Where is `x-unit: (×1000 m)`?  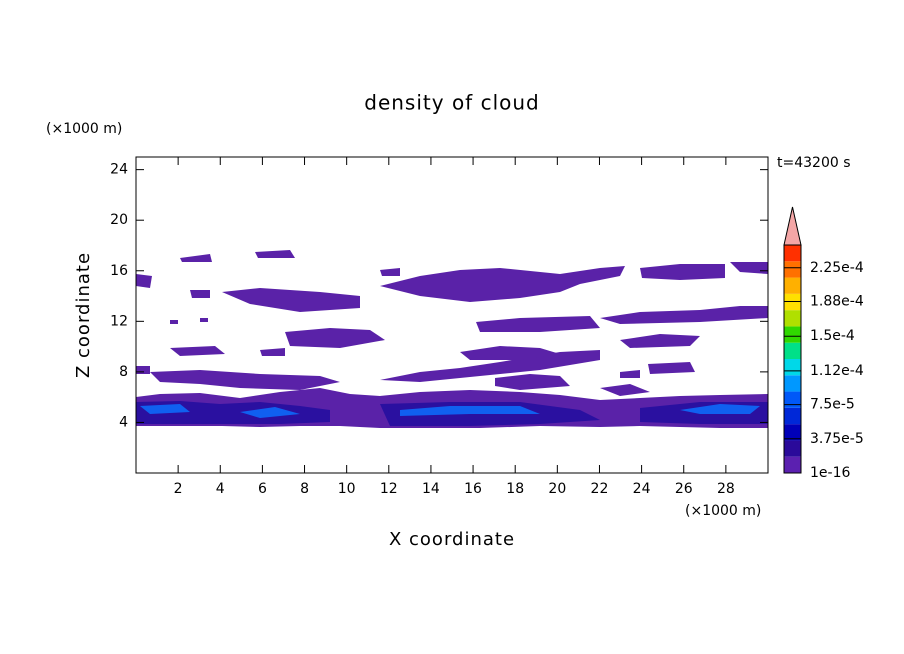
x-unit: (×1000 m) is located at coordinates (723, 511).